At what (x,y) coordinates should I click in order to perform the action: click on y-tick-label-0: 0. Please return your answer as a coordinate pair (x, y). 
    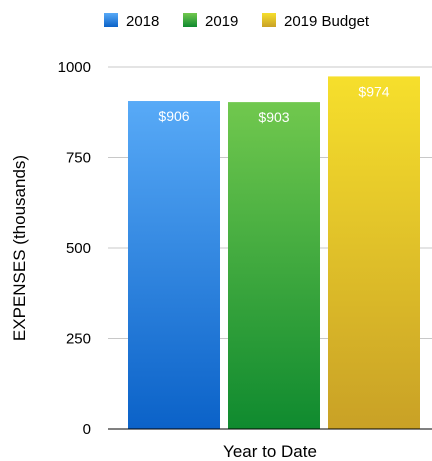
    Looking at the image, I should click on (87, 429).